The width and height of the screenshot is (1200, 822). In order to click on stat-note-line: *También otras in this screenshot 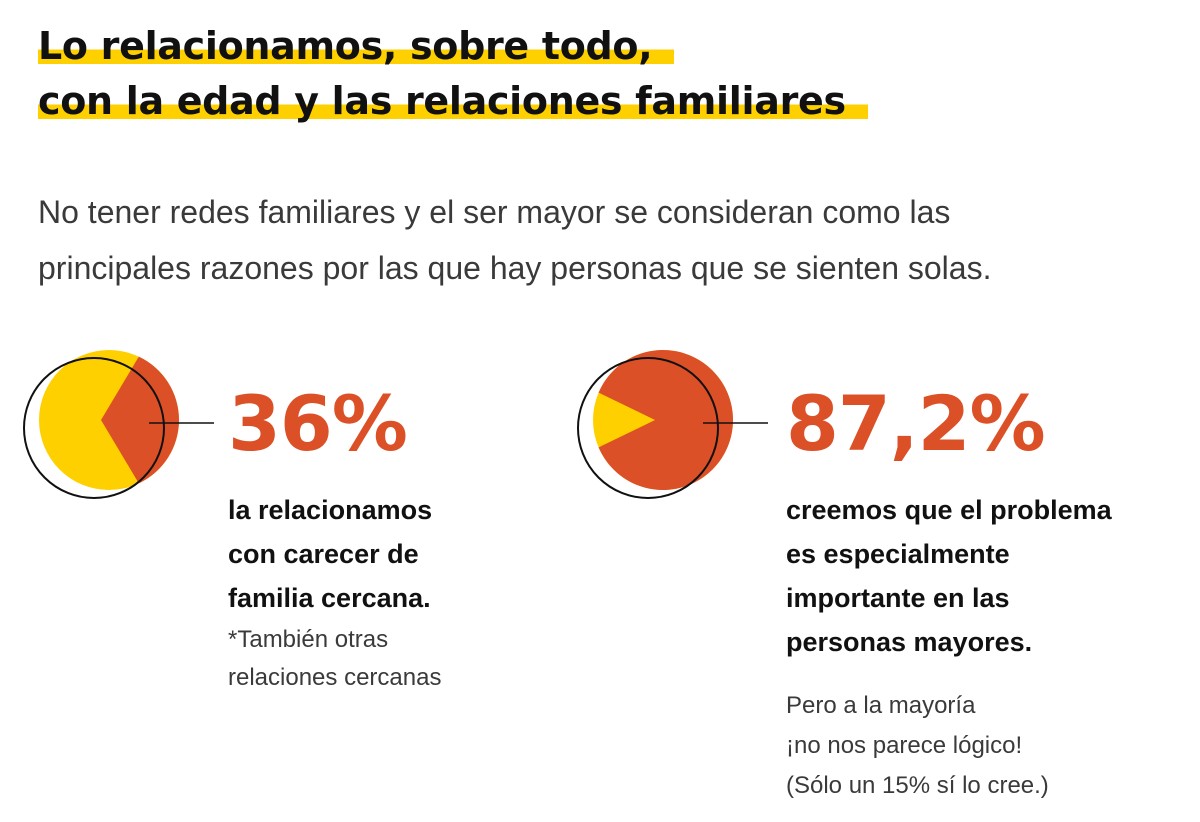, I will do `click(308, 639)`.